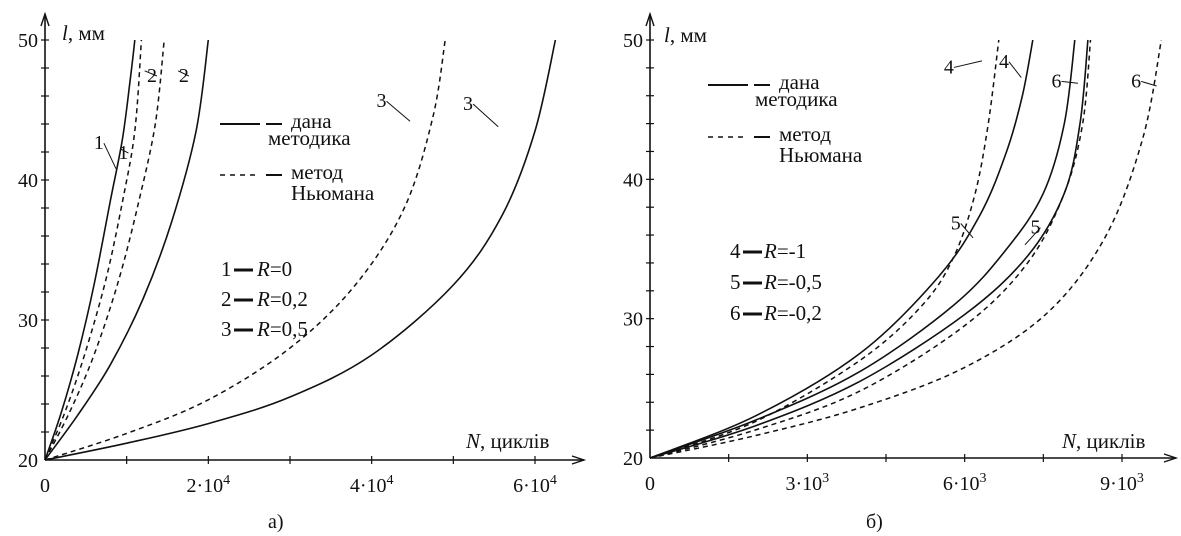 This screenshot has width=1181, height=536. What do you see at coordinates (208, 485) in the screenshot?
I see `x-tick-label: 2·10⁴` at bounding box center [208, 485].